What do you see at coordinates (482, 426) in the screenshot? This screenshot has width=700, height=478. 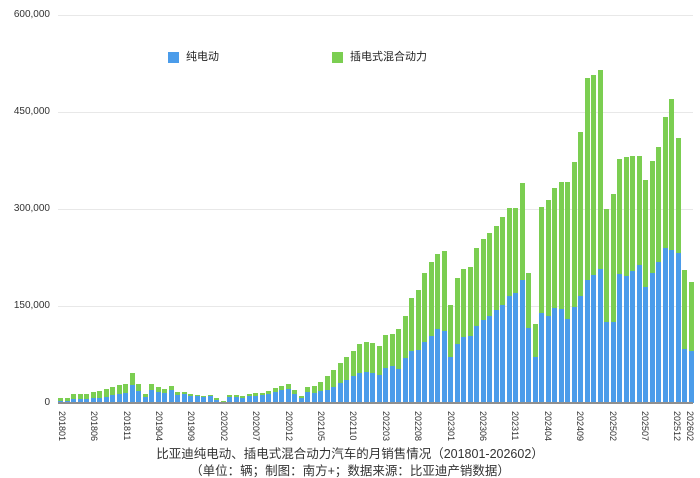 I see `x-tick-label: 202306` at bounding box center [482, 426].